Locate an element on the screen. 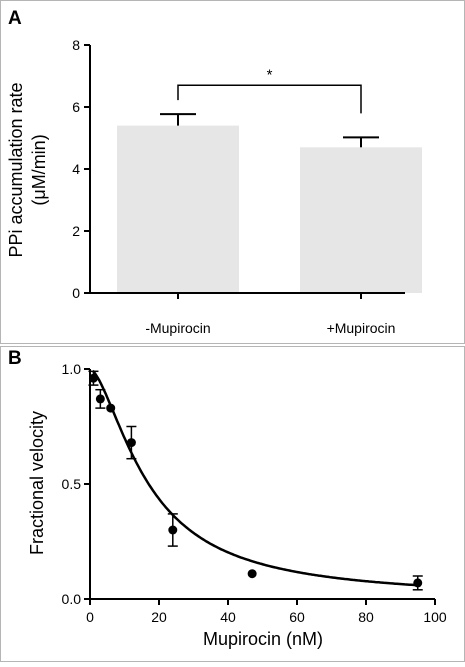 Image resolution: width=465 pixels, height=667 pixels. panel-b-xlabel: Mupirocin (nM) is located at coordinates (263, 639).